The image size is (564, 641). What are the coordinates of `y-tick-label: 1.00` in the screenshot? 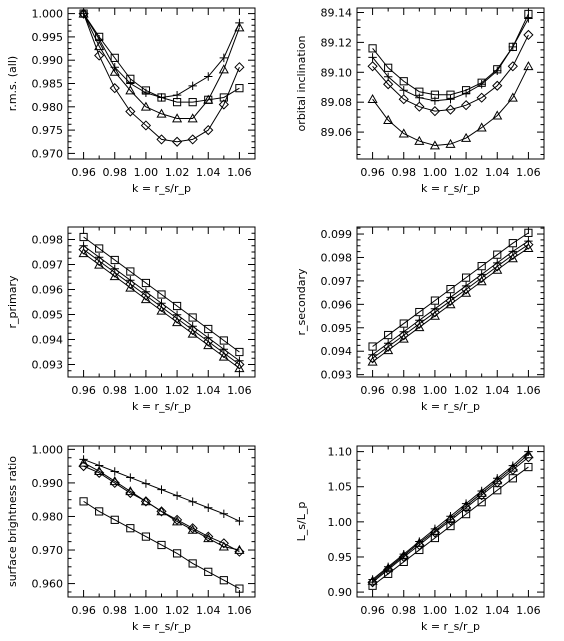 It's located at (340, 522).